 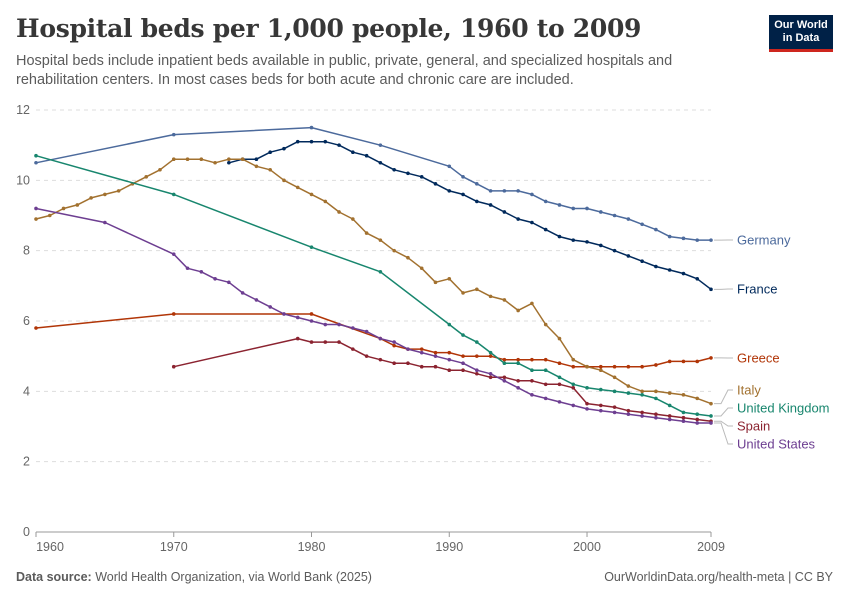 What do you see at coordinates (711, 547) in the screenshot?
I see `x-tick-label: 2009` at bounding box center [711, 547].